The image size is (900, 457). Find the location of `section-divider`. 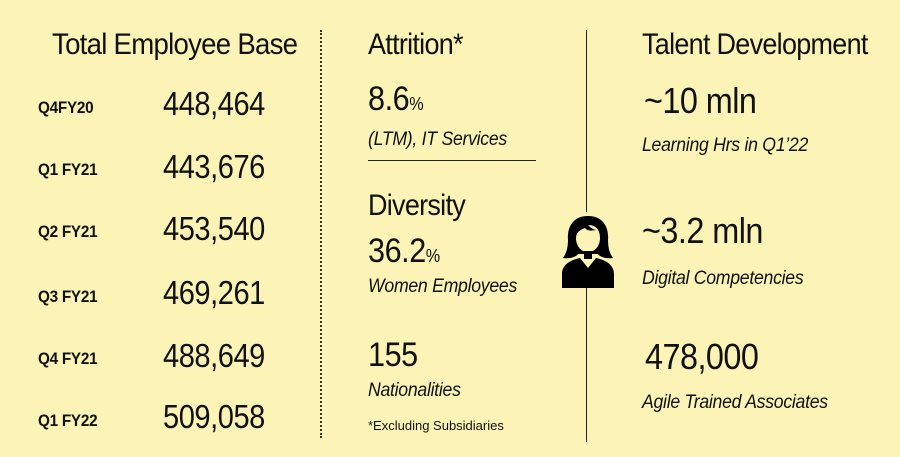

section-divider is located at coordinates (452, 160).